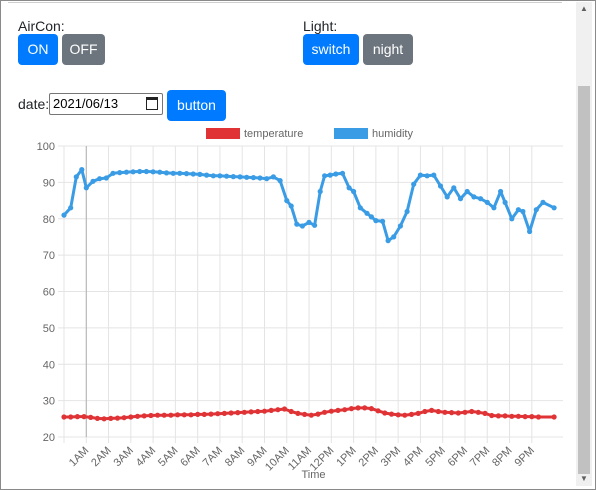  What do you see at coordinates (168, 457) in the screenshot?
I see `x-tick-label: 5AM` at bounding box center [168, 457].